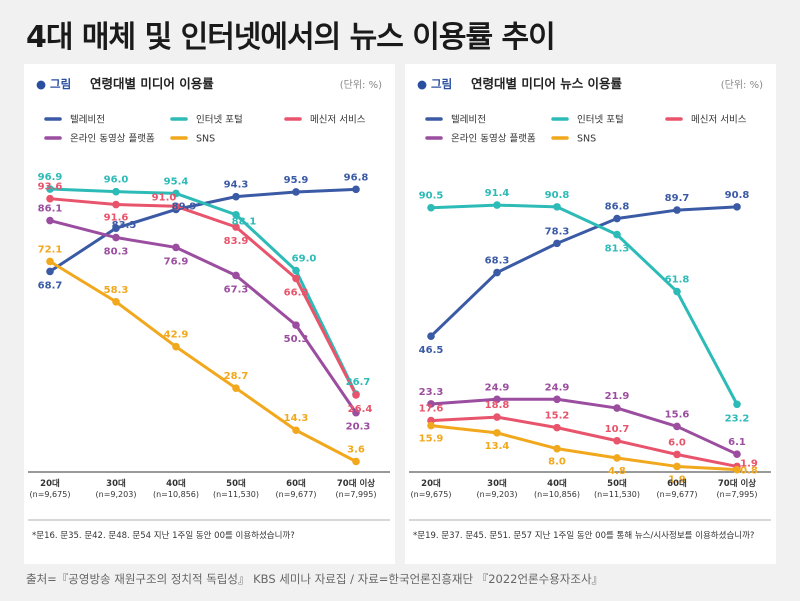  What do you see at coordinates (356, 494) in the screenshot?
I see `x-tick-sample: (n=7,995)` at bounding box center [356, 494].